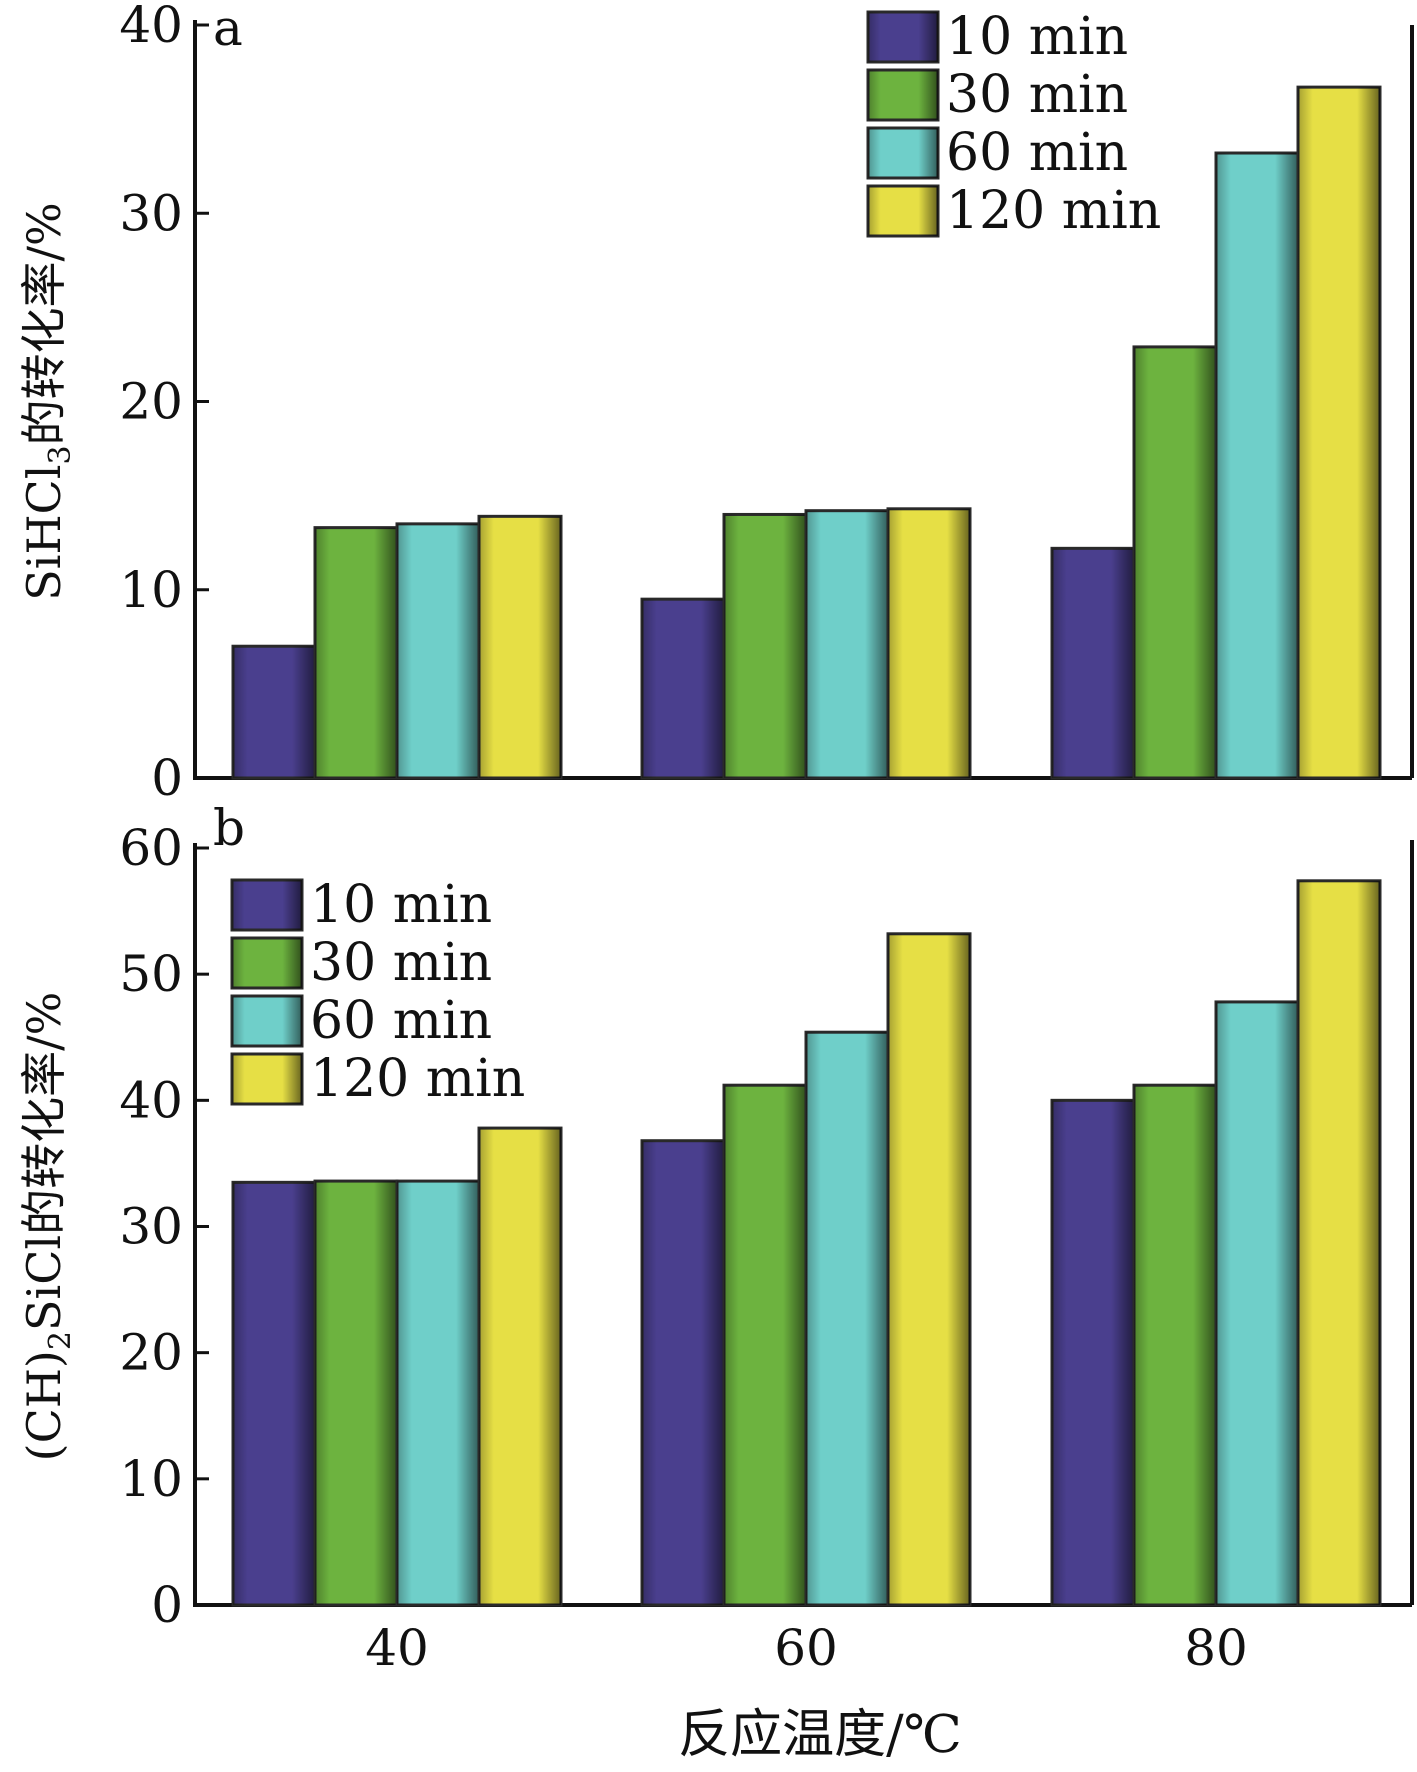 This screenshot has height=1772, width=1417. What do you see at coordinates (228, 28) in the screenshot?
I see `panel-letter: a` at bounding box center [228, 28].